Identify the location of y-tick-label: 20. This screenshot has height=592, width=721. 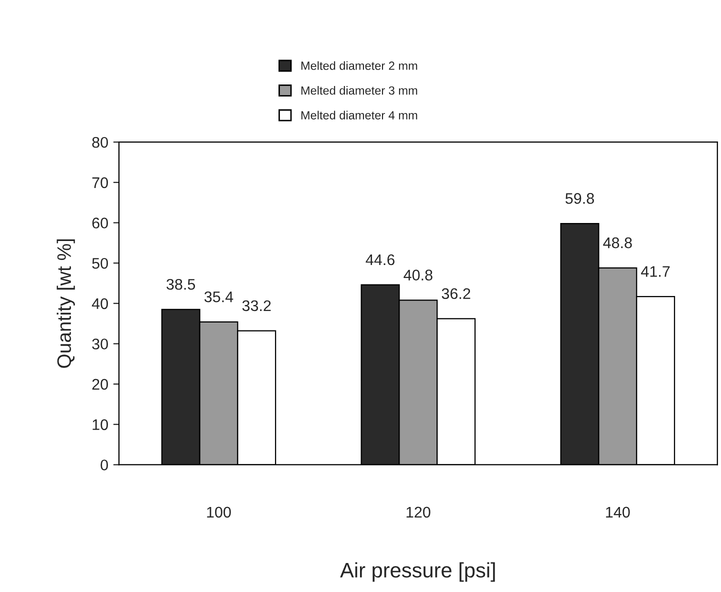
(100, 384).